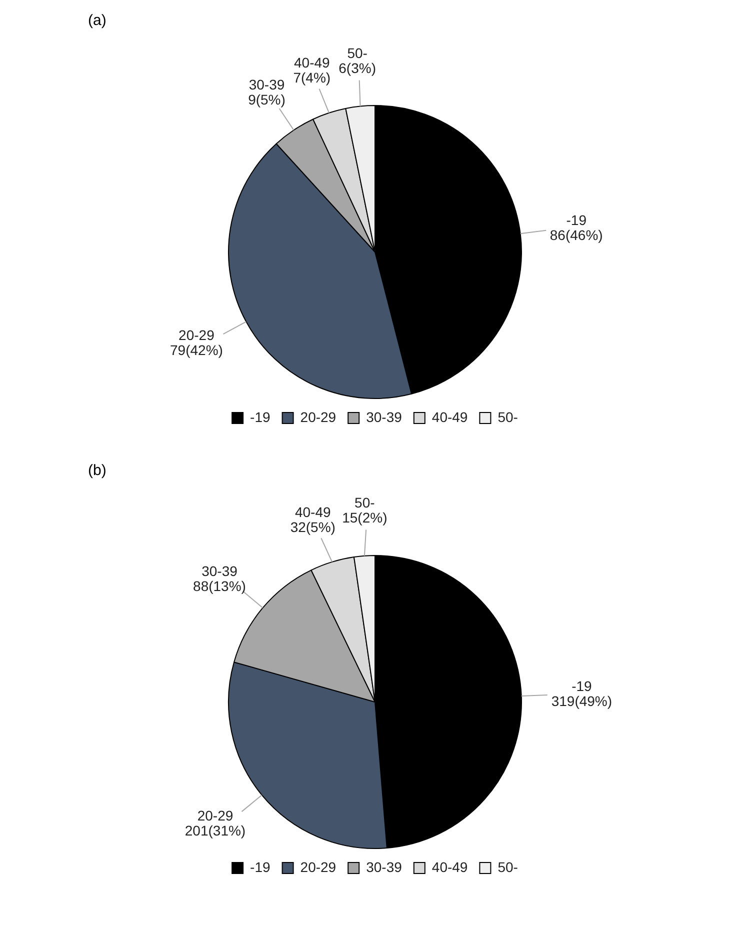 This screenshot has height=947, width=750. What do you see at coordinates (365, 518) in the screenshot?
I see `data-label: 15(2%)` at bounding box center [365, 518].